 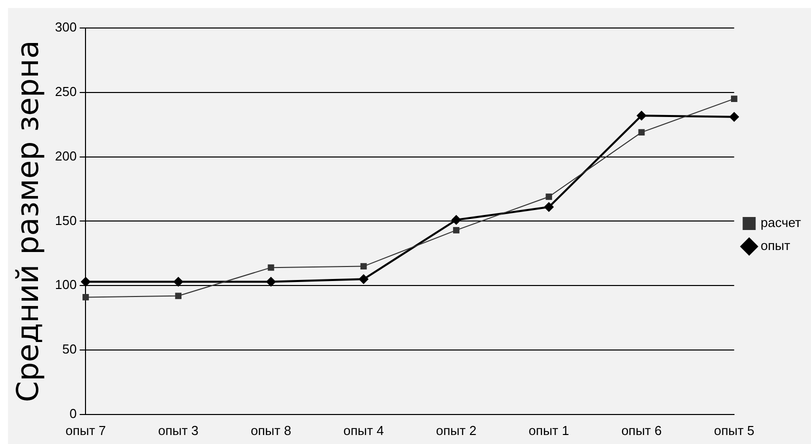 What do you see at coordinates (734, 430) in the screenshot?
I see `x-tick-label: опыт 5` at bounding box center [734, 430].